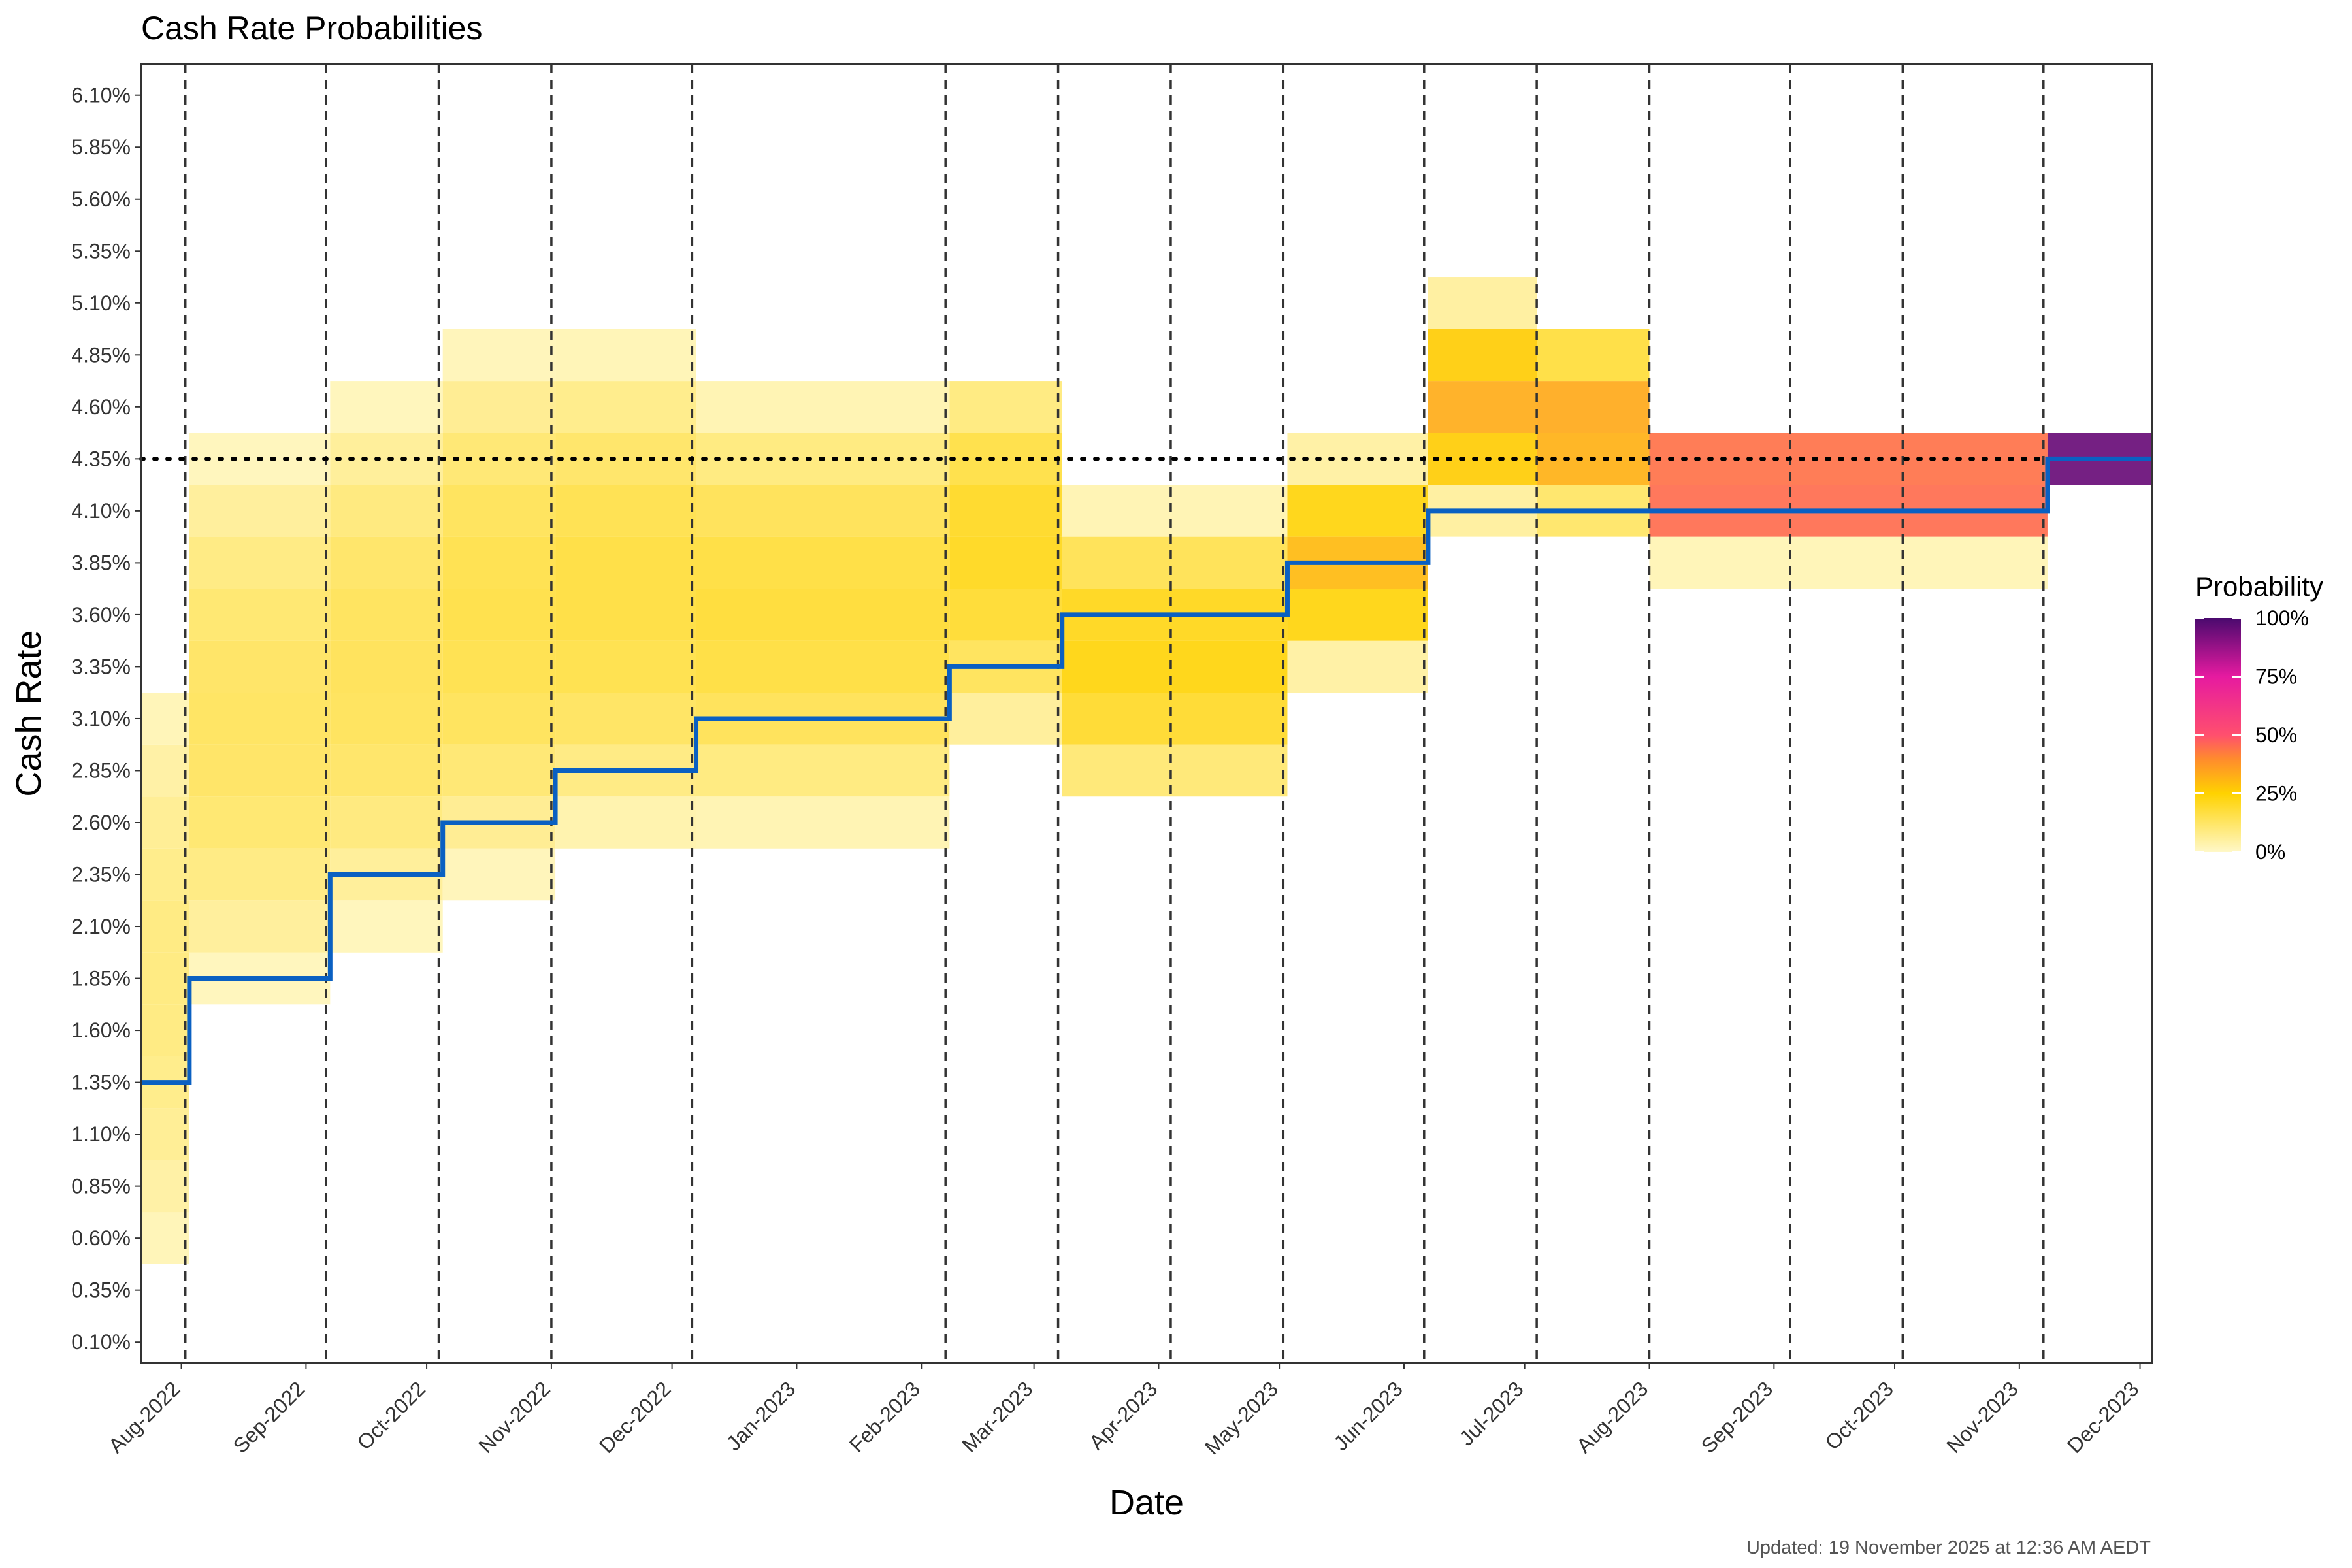 The width and height of the screenshot is (2352, 1568). Describe the element at coordinates (1859, 1415) in the screenshot. I see `x-tick-label: Oct-2023` at that location.